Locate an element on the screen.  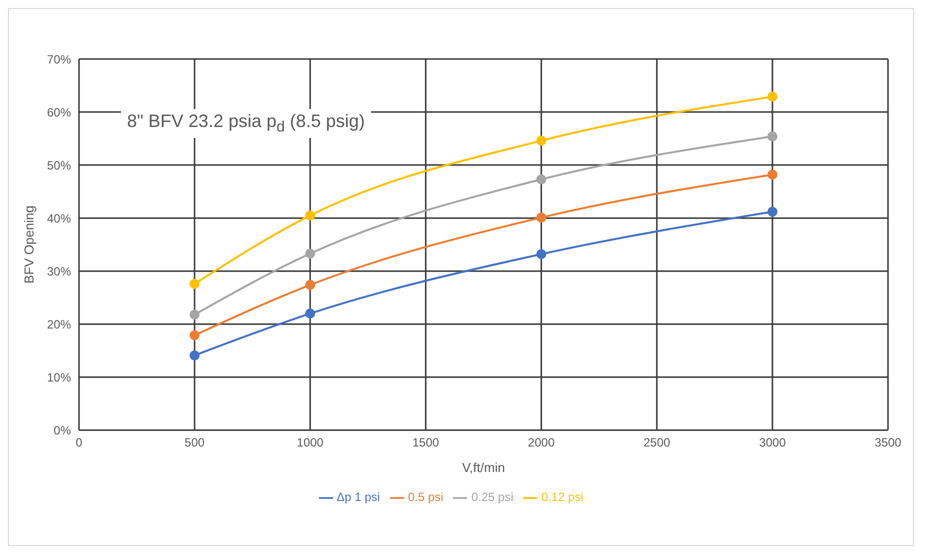
x-axis-title: V,ft/min is located at coordinates (483, 468).